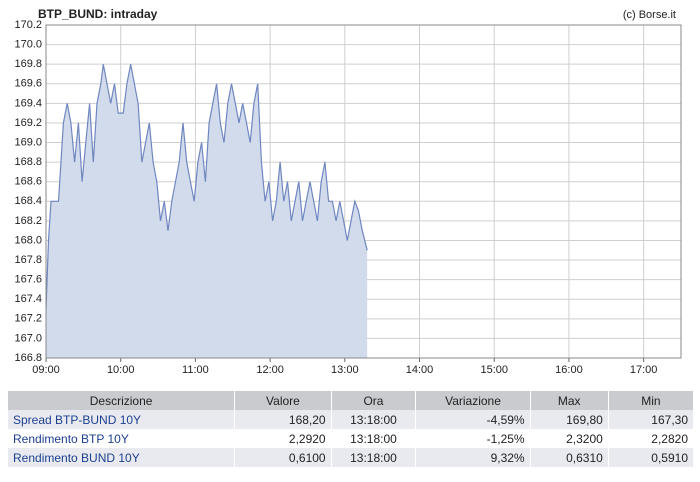 The width and height of the screenshot is (700, 482). Describe the element at coordinates (28, 103) in the screenshot. I see `y-tick-label: 169.4` at that location.